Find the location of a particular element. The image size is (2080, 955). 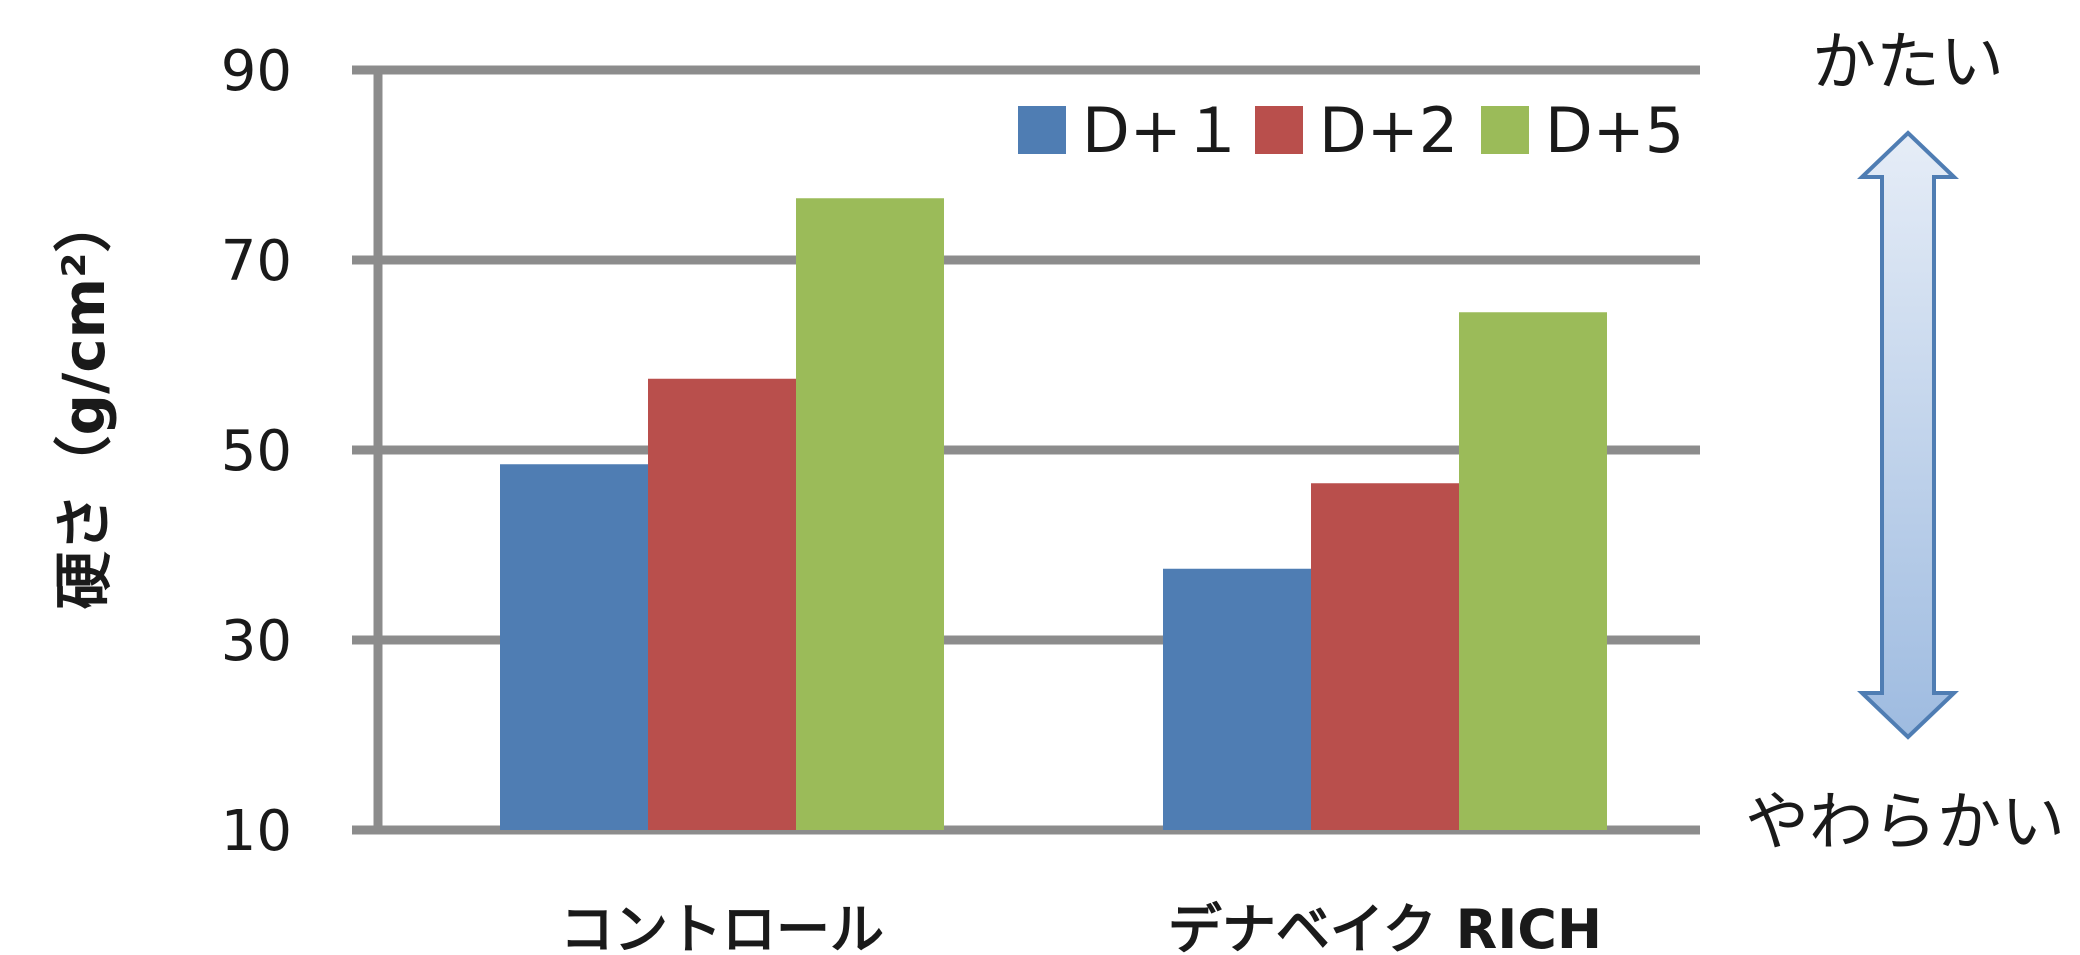

x-category-label: デナベイク RICH is located at coordinates (1385, 926).